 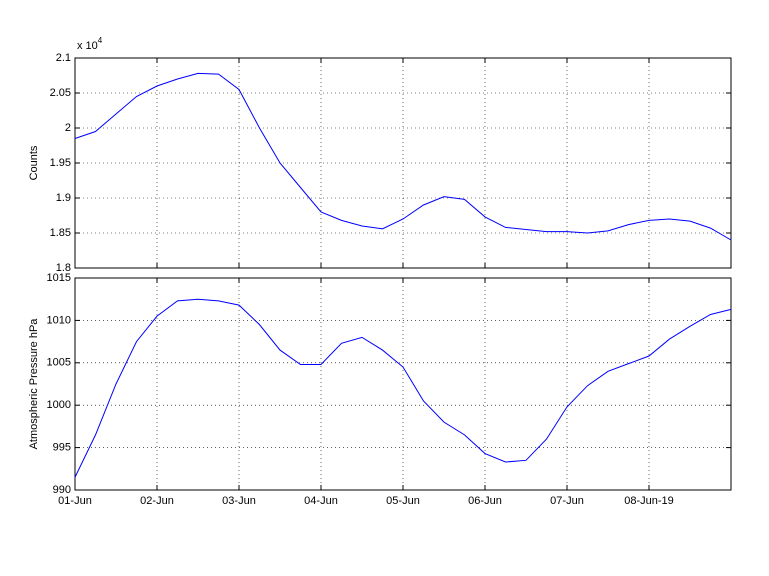 I want to click on y-tick-label: 2, so click(x=68, y=128).